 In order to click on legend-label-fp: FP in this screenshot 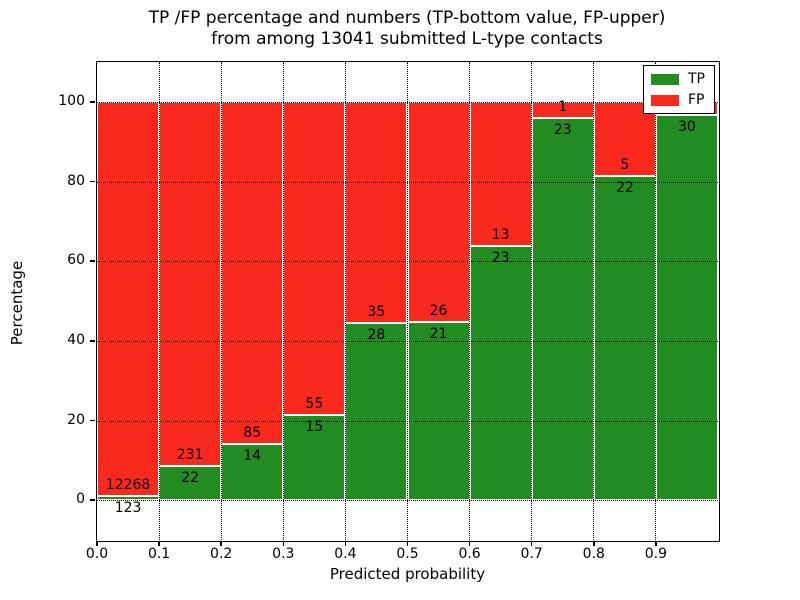, I will do `click(696, 100)`.